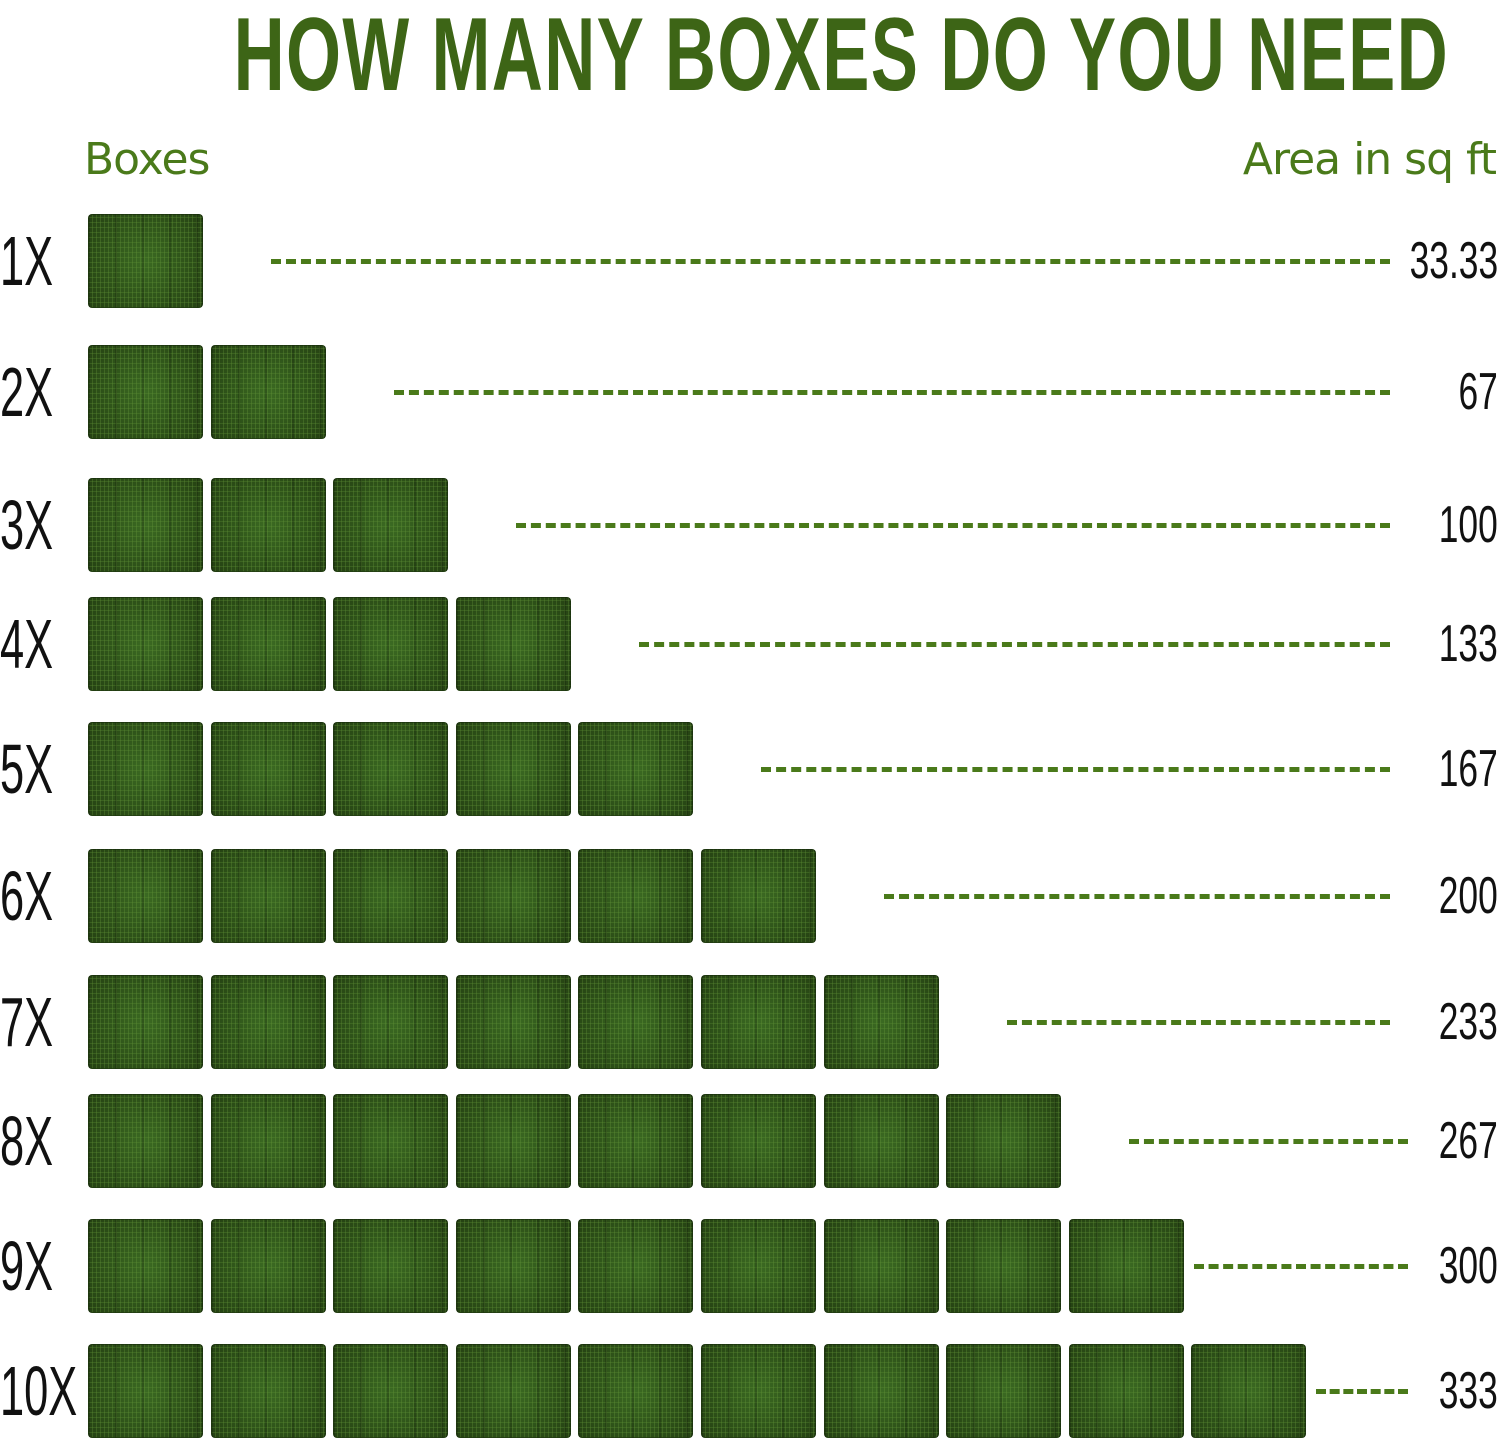  I want to click on area-value: 200, so click(1468, 896).